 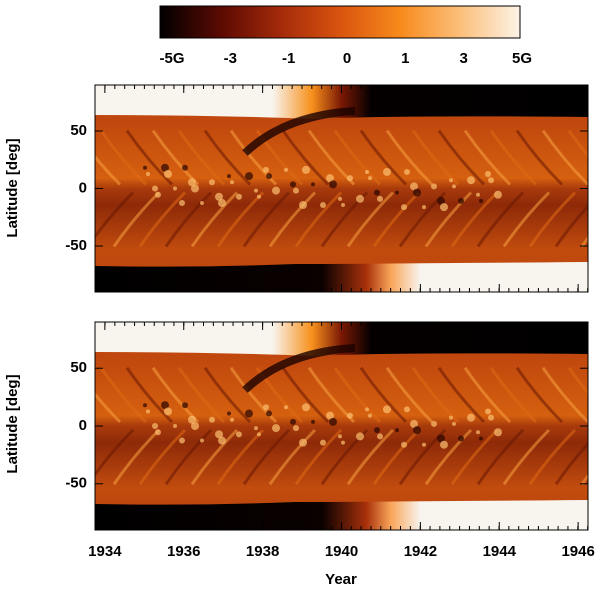 I want to click on x-tick-label: 1942, so click(x=420, y=551).